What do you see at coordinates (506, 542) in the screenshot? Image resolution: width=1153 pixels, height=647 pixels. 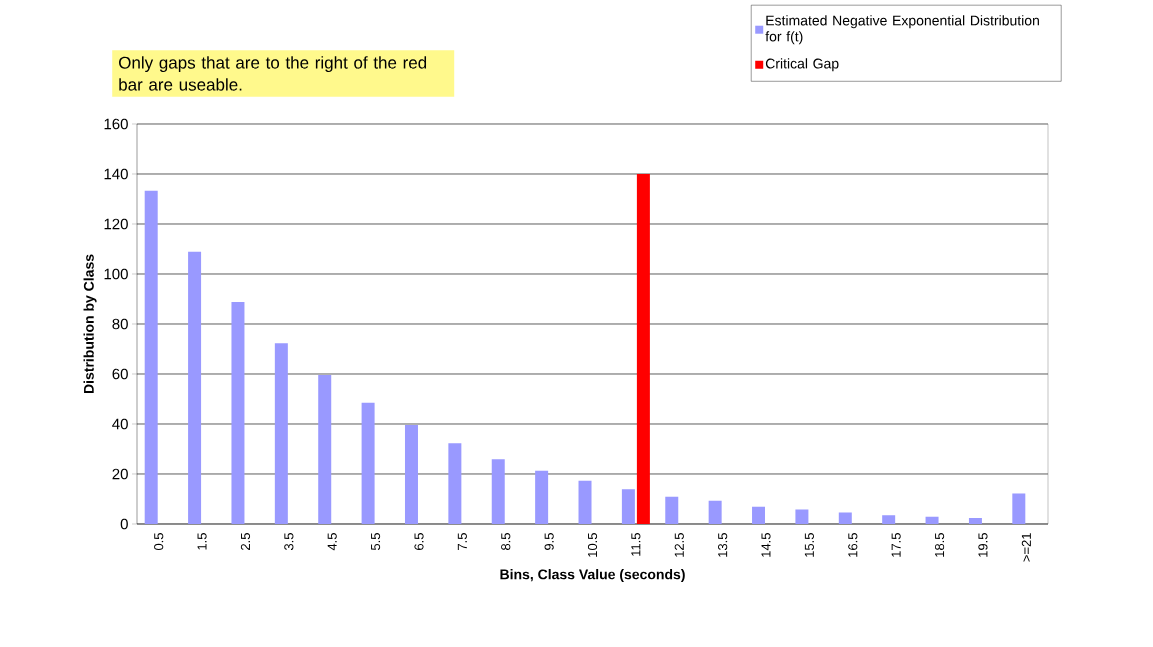 I see `x-tick-label: 8.5` at bounding box center [506, 542].